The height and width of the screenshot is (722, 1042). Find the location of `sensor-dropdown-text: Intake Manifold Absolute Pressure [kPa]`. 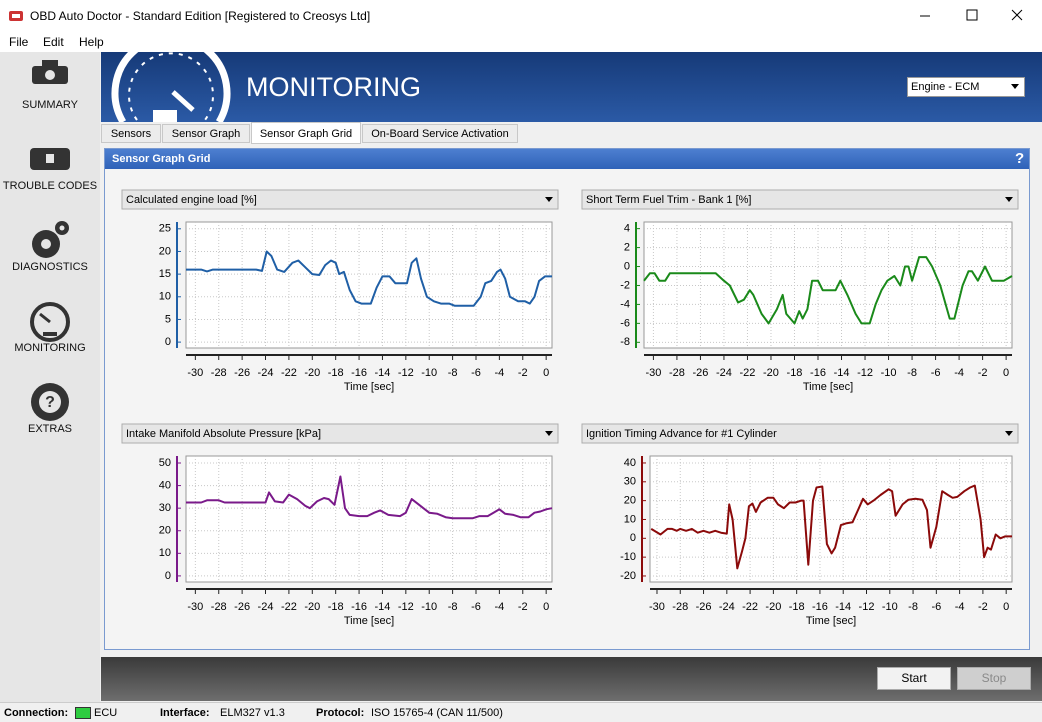

sensor-dropdown-text: Intake Manifold Absolute Pressure [kPa] is located at coordinates (223, 434).